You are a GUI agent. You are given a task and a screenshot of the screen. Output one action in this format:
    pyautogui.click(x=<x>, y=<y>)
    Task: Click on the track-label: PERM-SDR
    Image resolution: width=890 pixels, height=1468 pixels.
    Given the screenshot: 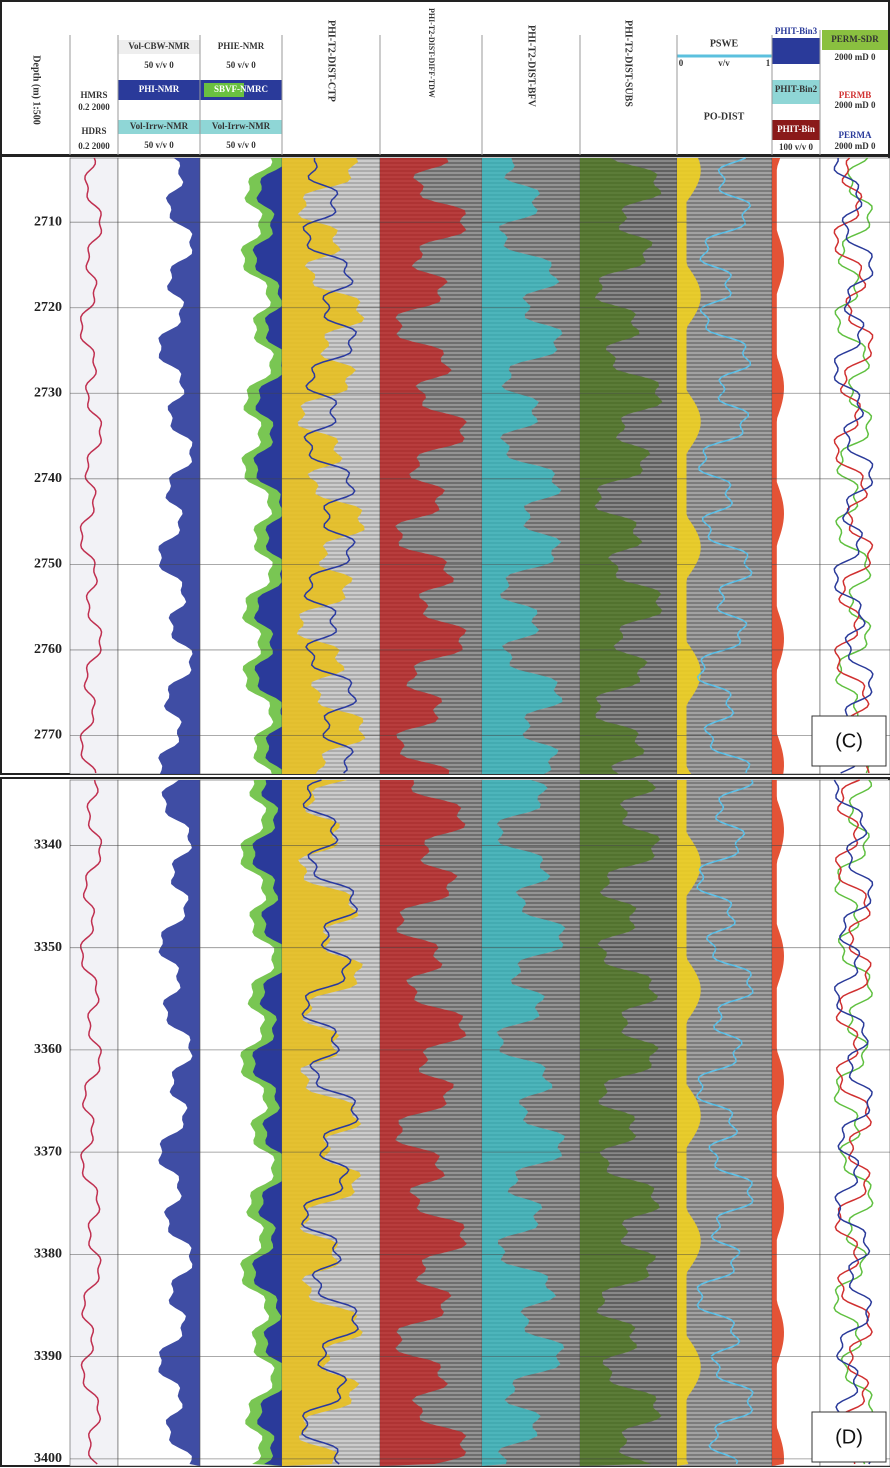 What is the action you would take?
    pyautogui.click(x=855, y=39)
    